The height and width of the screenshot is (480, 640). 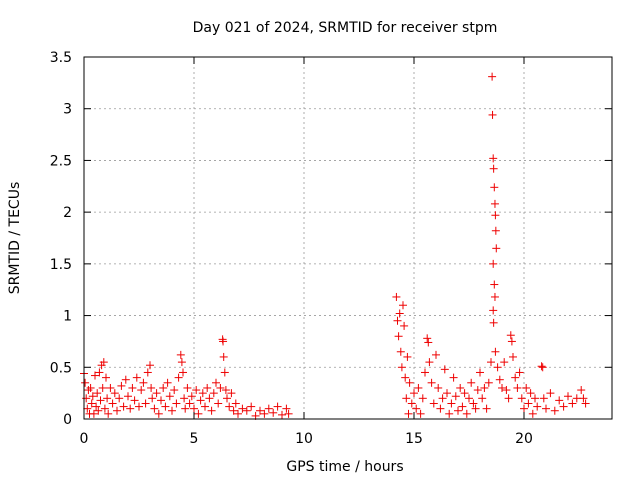 I want to click on x-tick-label: 10, so click(x=304, y=439).